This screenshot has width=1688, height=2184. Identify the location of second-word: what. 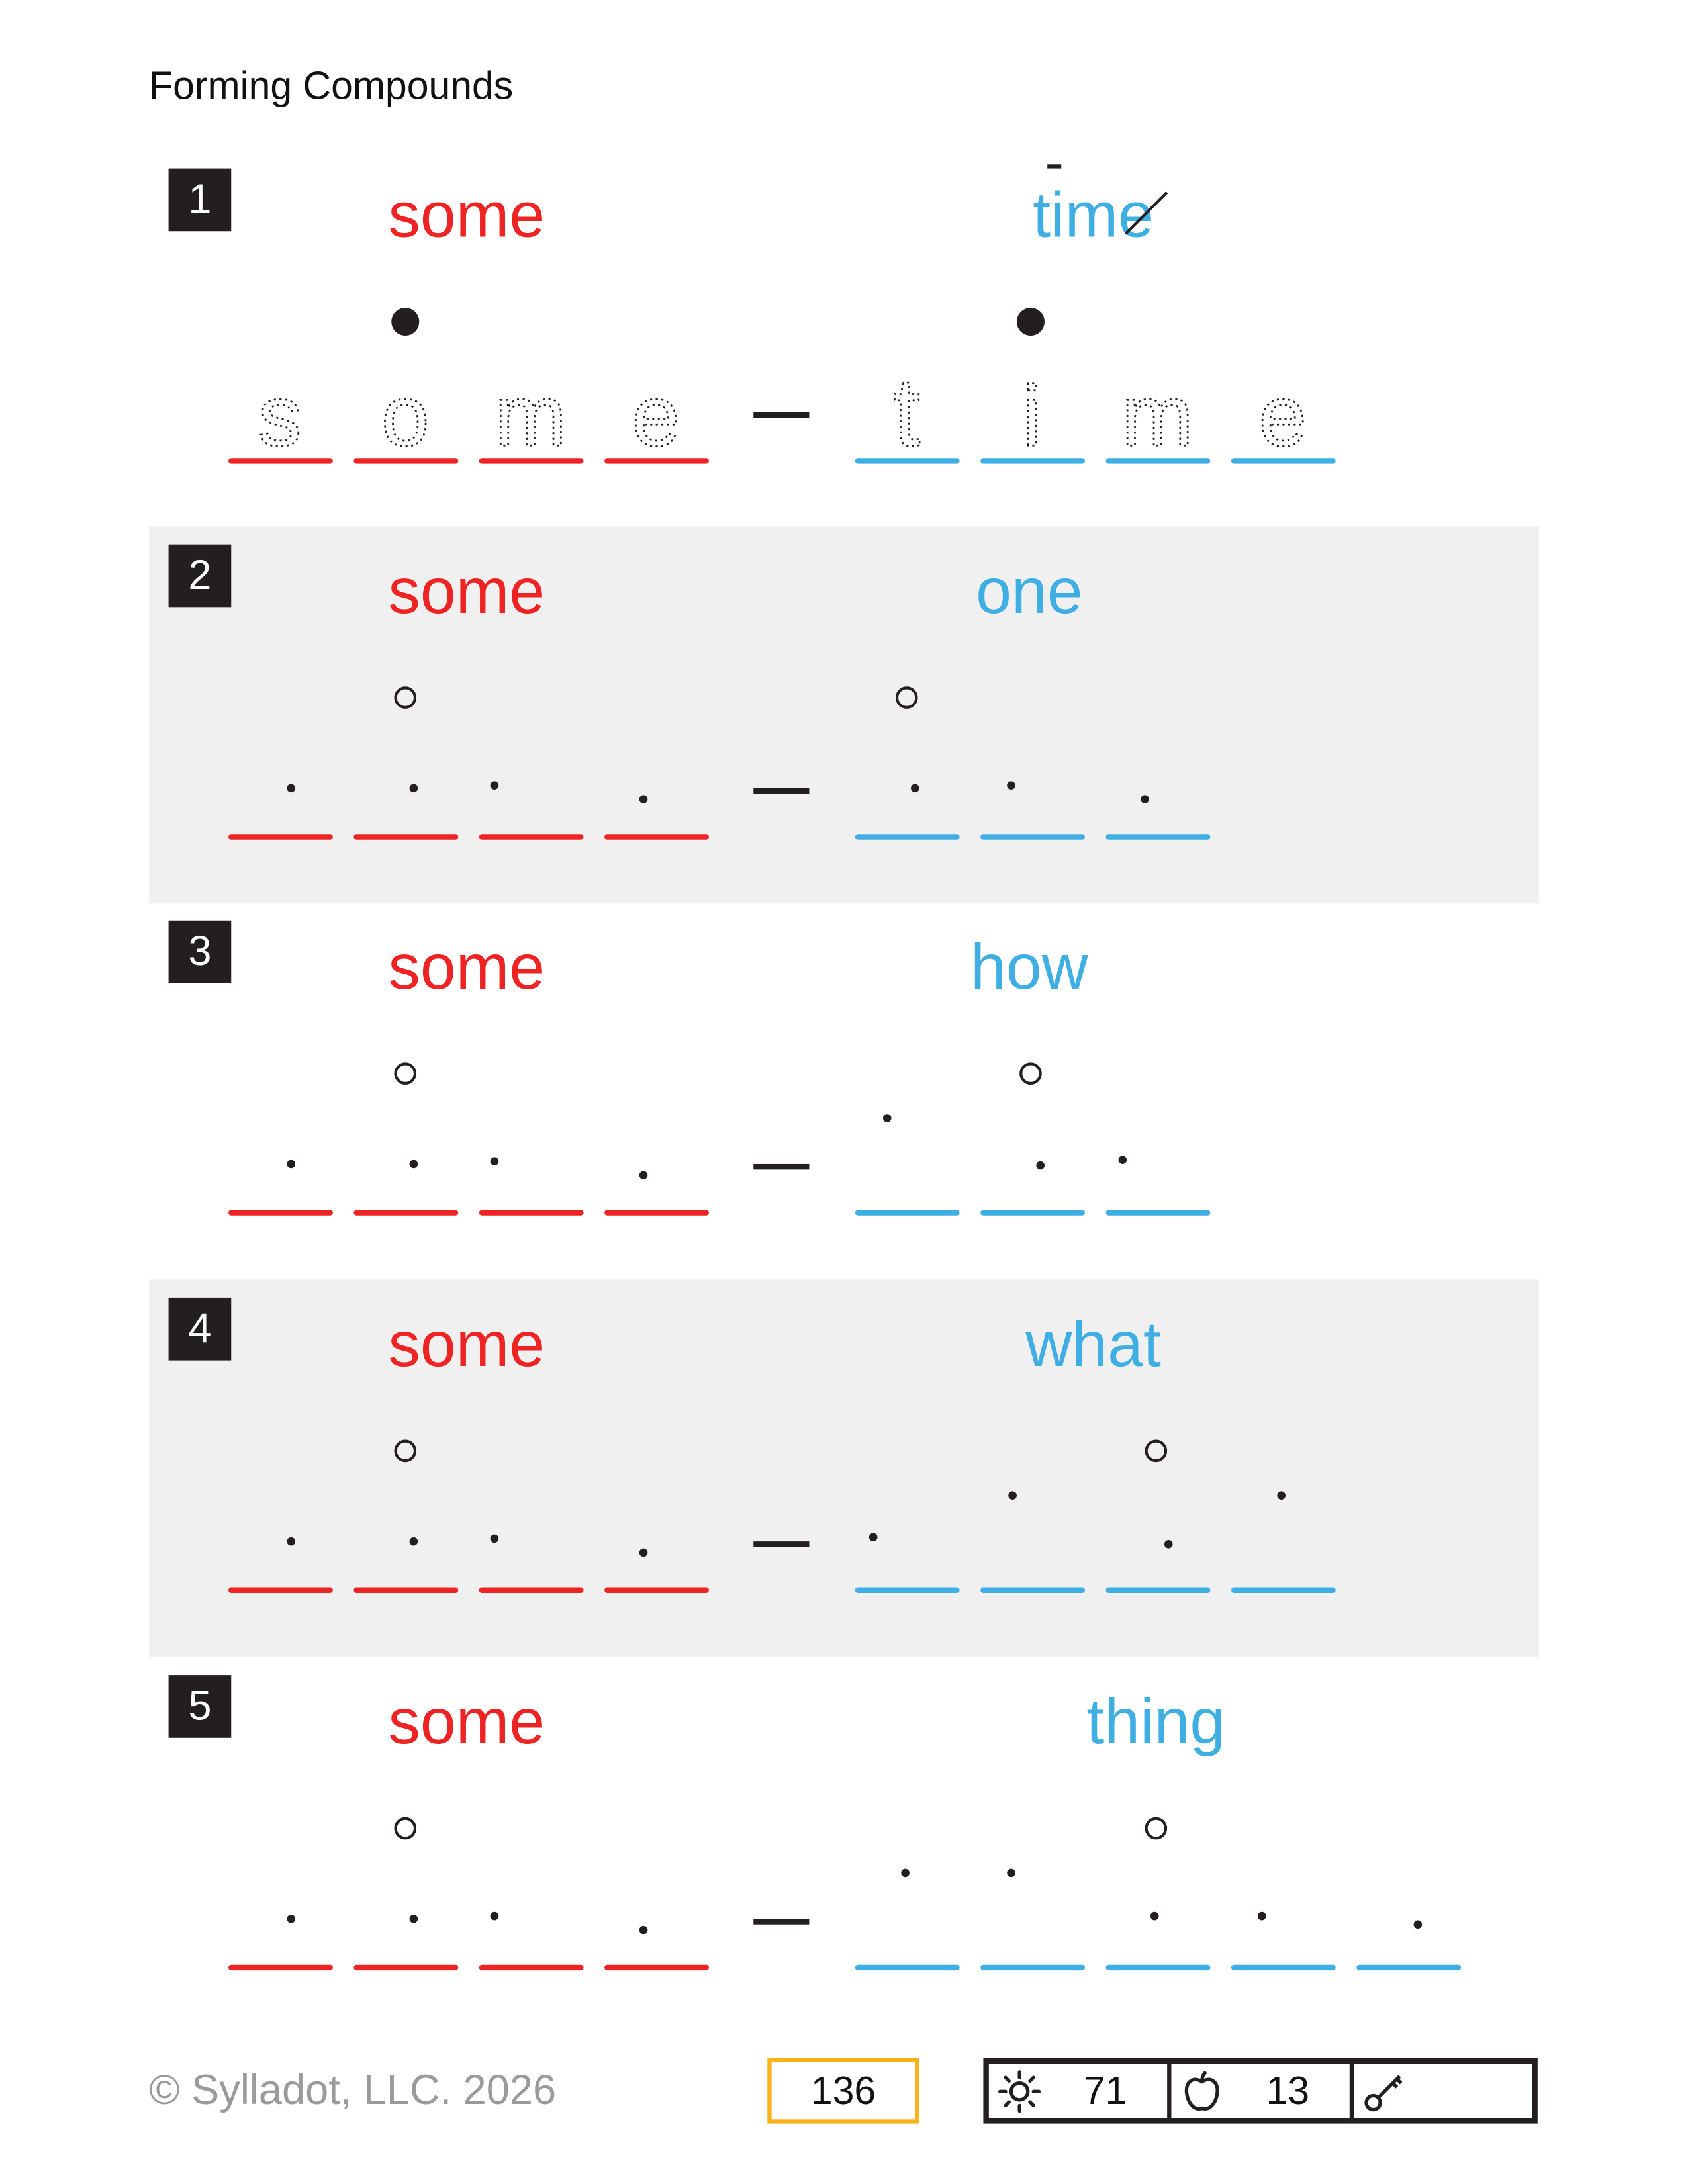
(1093, 1344).